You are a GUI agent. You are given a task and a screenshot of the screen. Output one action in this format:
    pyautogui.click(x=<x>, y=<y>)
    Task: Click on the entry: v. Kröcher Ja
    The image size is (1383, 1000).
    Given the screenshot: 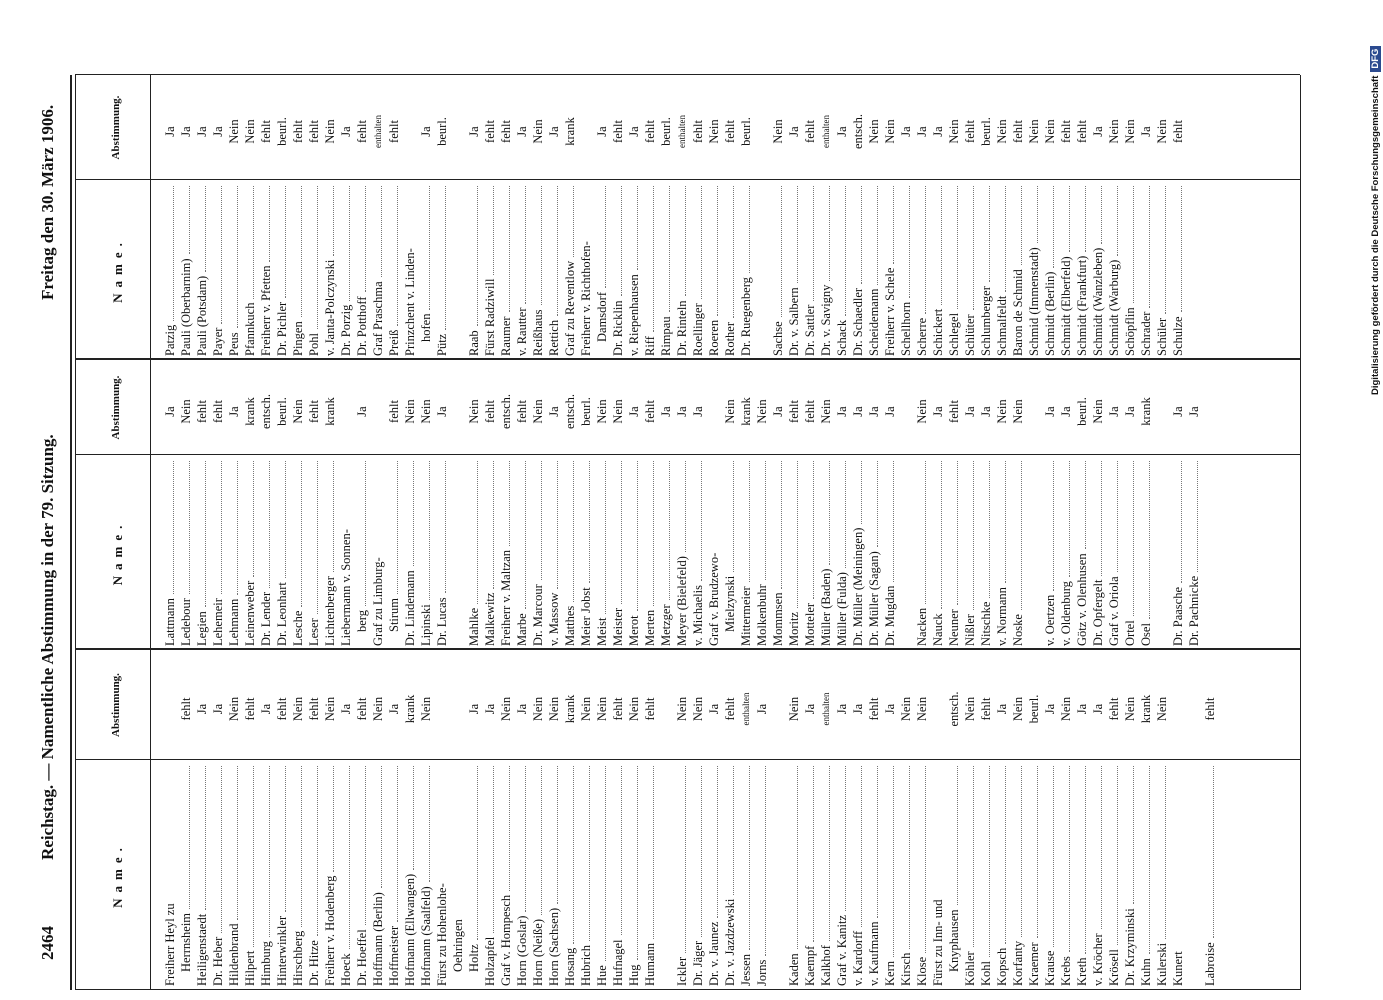 What is the action you would take?
    pyautogui.click(x=1098, y=820)
    